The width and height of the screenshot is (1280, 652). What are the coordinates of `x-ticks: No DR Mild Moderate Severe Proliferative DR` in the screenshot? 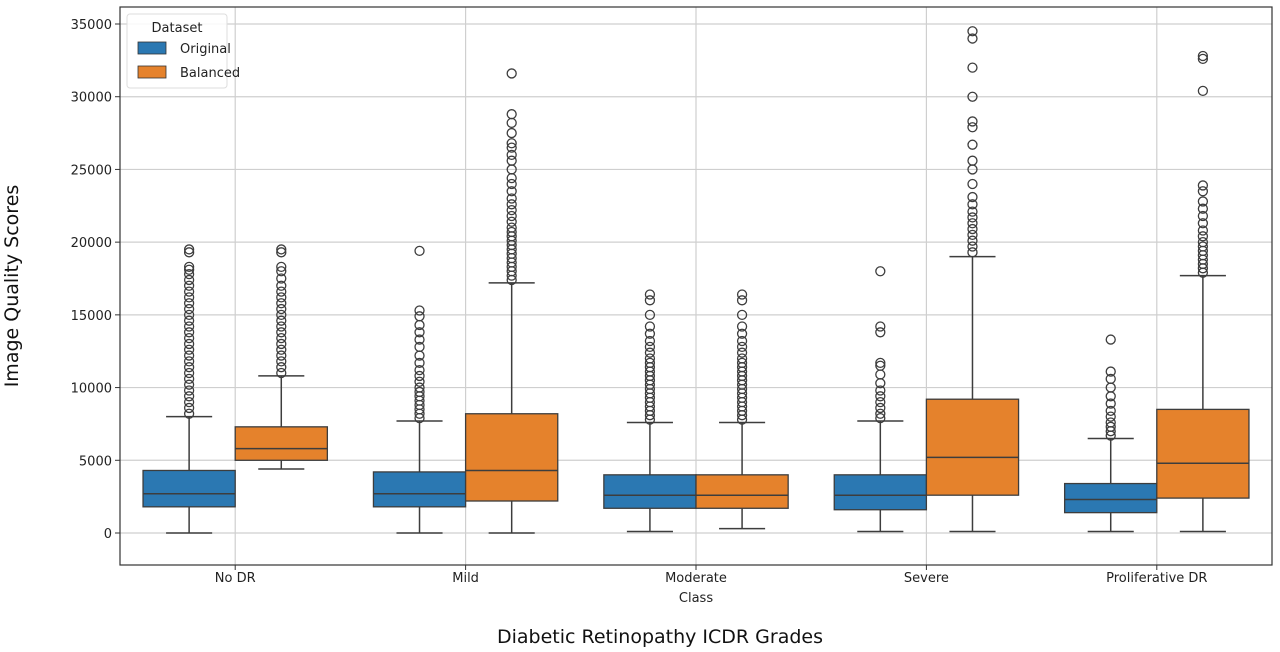 It's located at (711, 575).